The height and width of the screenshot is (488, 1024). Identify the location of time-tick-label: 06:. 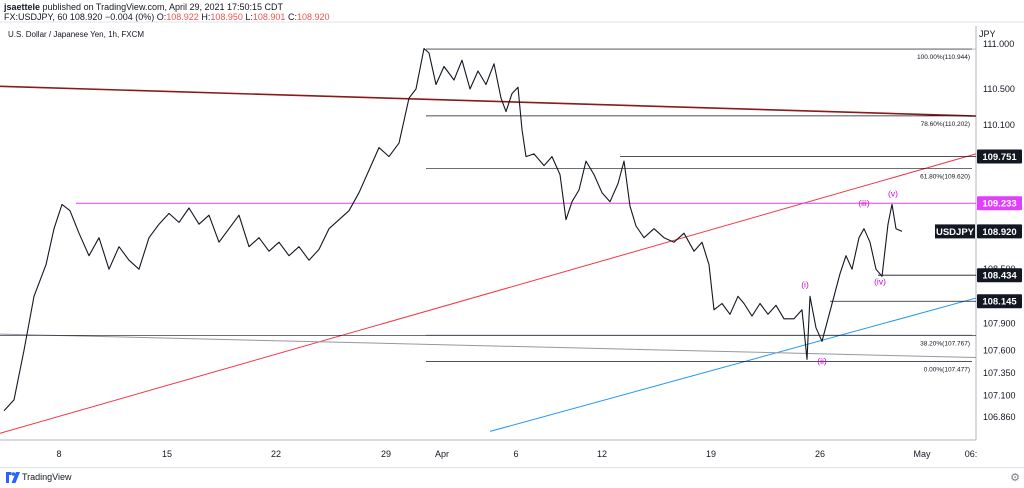
(971, 454).